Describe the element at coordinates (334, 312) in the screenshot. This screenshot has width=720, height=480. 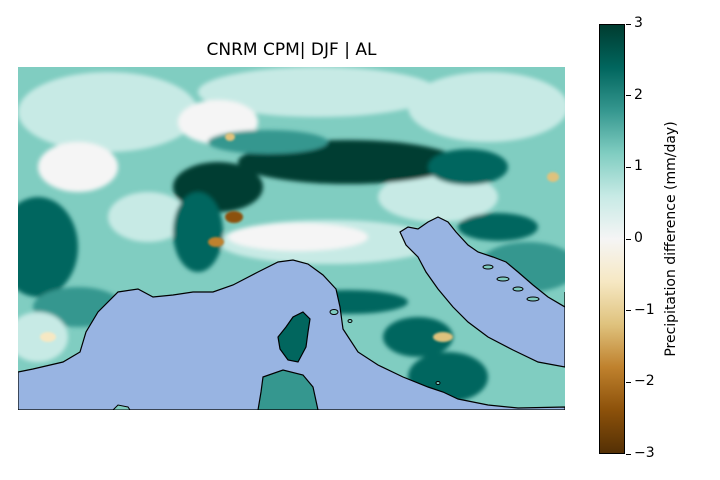
I see `elba-island` at that location.